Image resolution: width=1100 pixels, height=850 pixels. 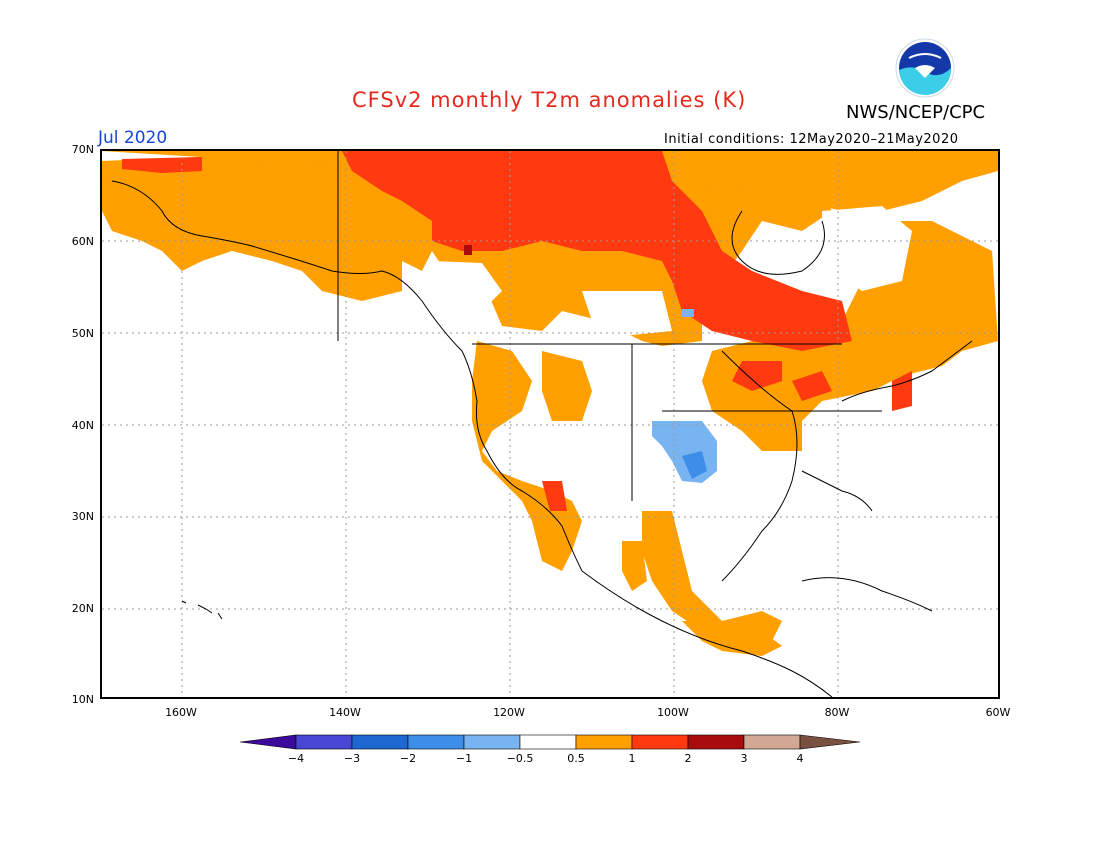 I want to click on anomaly-blue-region, so click(x=684, y=396).